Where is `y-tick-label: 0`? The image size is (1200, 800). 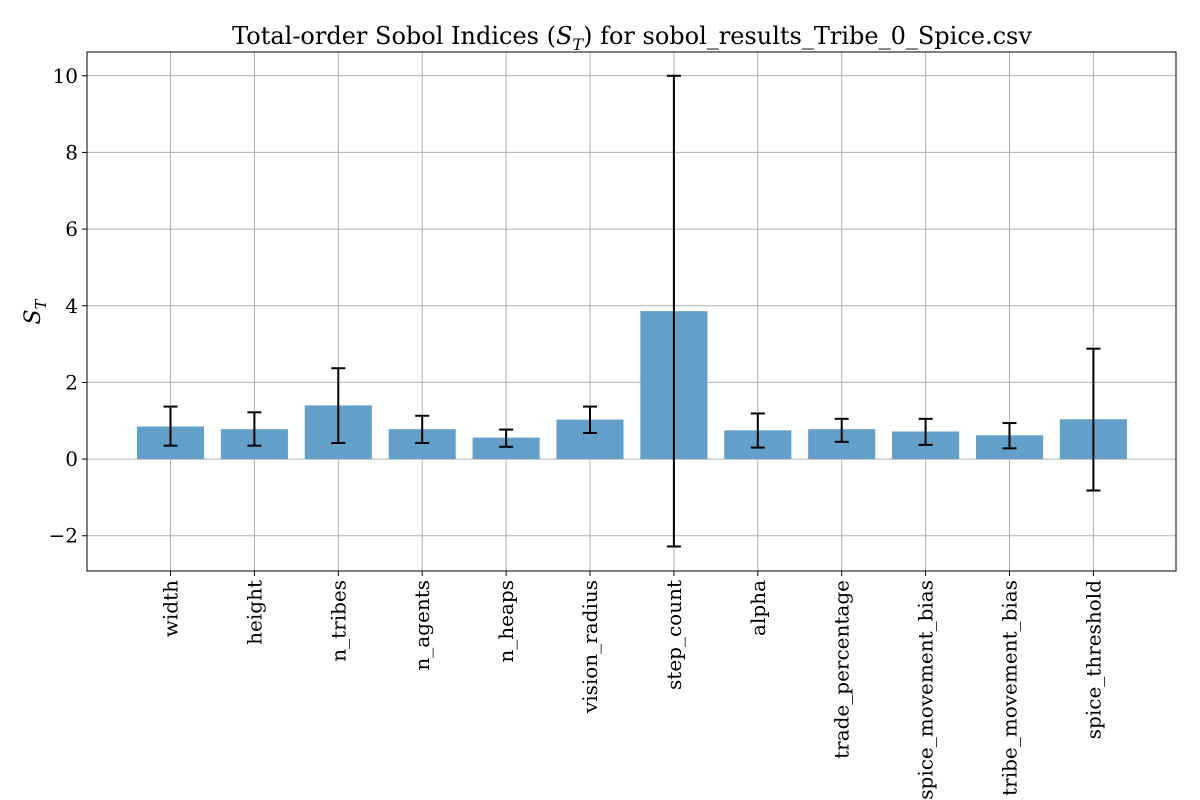 y-tick-label: 0 is located at coordinates (71, 459).